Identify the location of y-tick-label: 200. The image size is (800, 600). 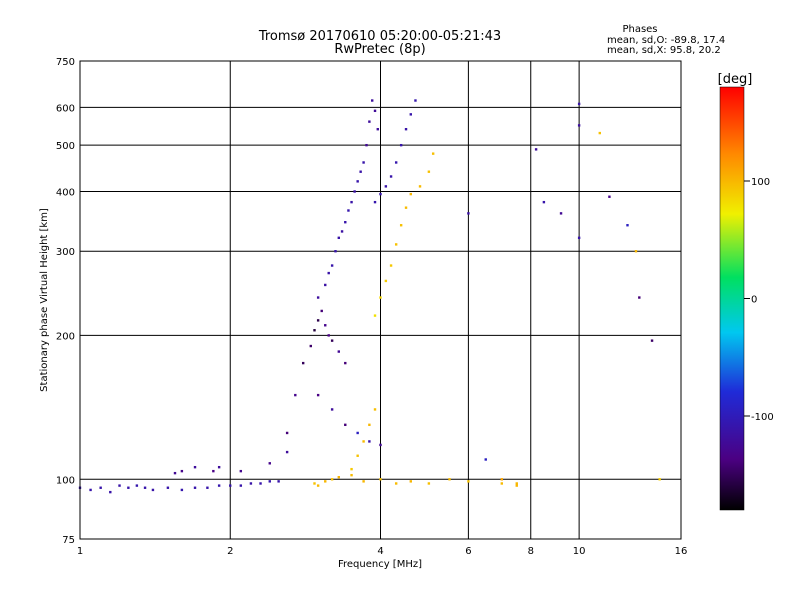
(65, 336).